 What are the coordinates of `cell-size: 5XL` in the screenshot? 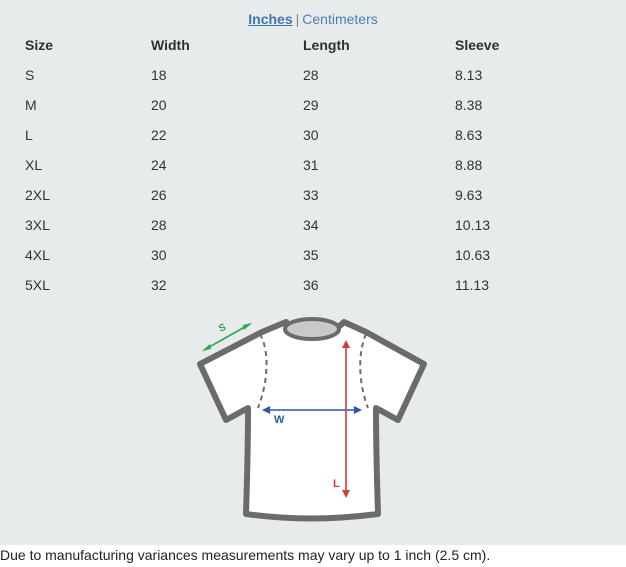 It's located at (37, 285).